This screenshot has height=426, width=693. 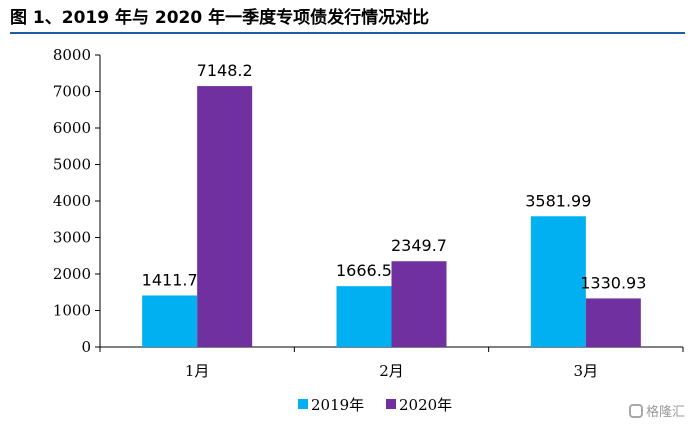 I want to click on bar-2019年-1月, so click(x=170, y=321).